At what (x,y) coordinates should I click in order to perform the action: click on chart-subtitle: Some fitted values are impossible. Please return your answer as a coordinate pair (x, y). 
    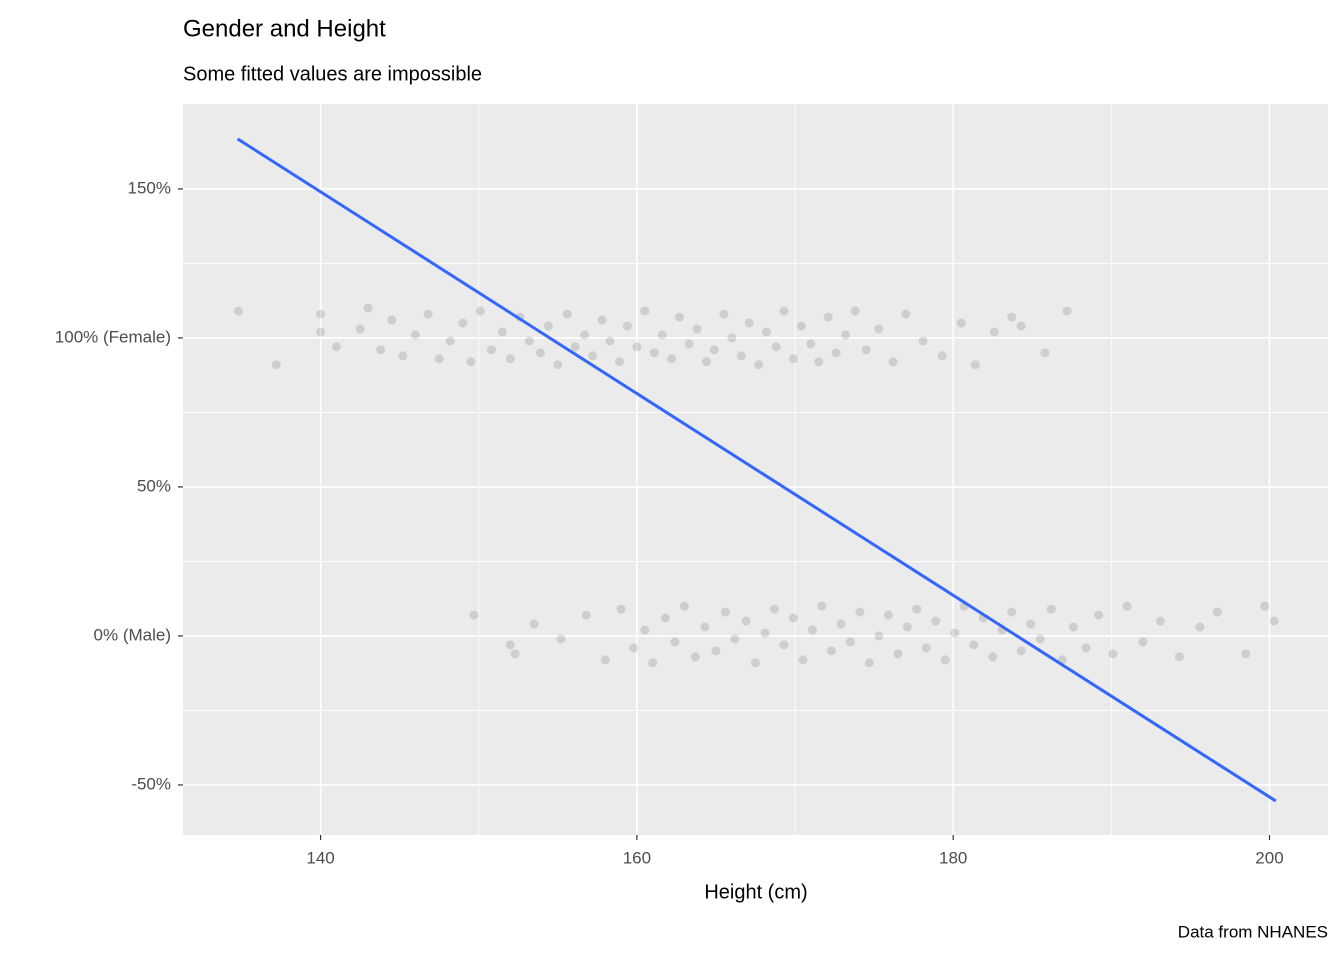
    Looking at the image, I should click on (332, 74).